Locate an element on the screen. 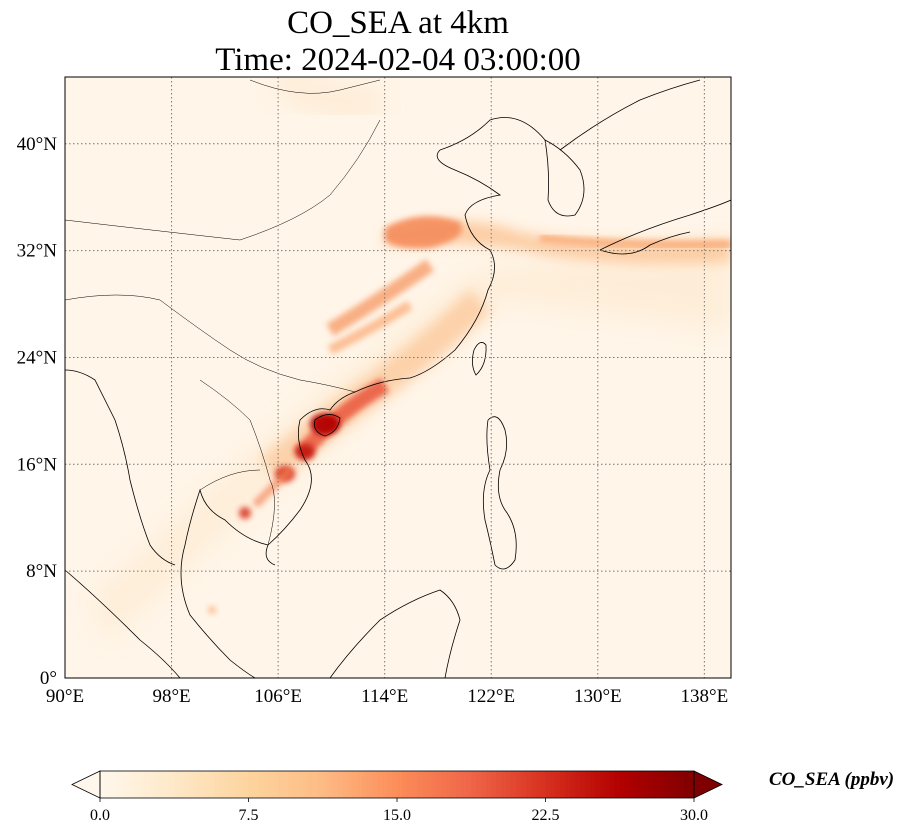 Image resolution: width=916 pixels, height=836 pixels. lat-tick-label: 24°N is located at coordinates (37, 357).